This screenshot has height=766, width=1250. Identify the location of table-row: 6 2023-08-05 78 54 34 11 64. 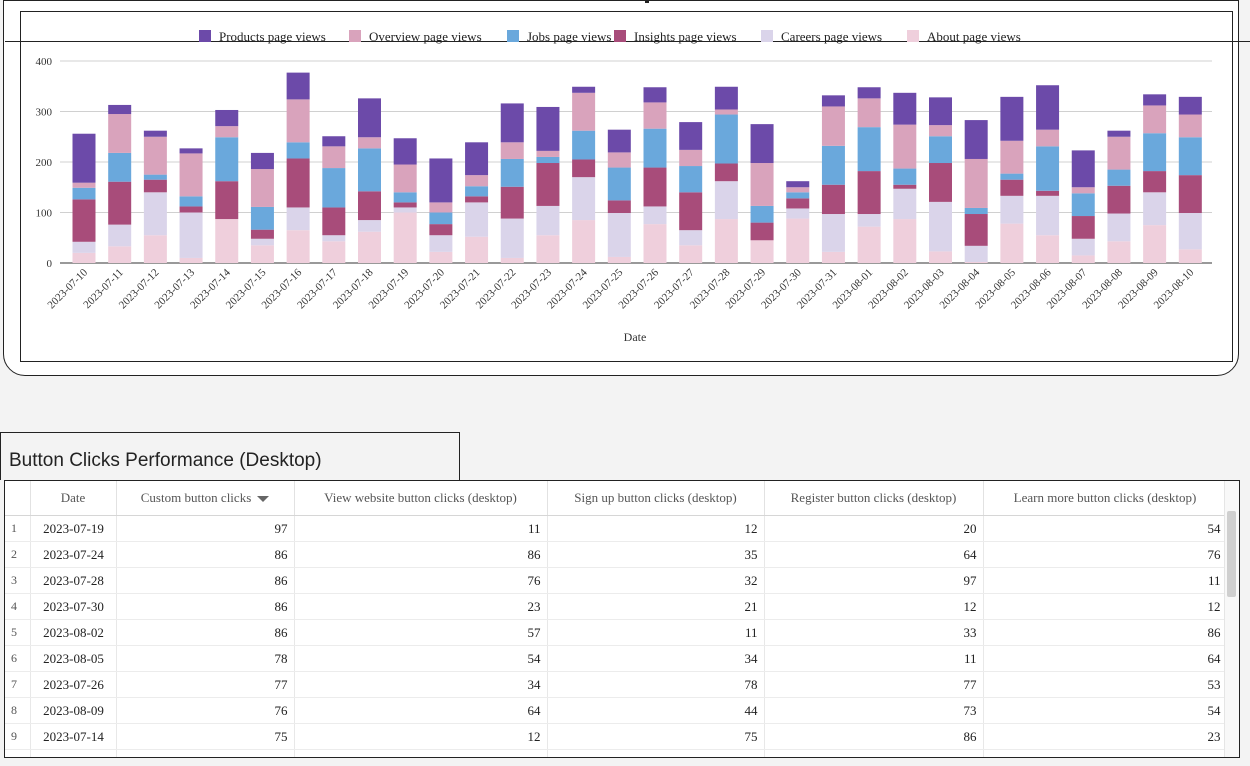
(616, 658).